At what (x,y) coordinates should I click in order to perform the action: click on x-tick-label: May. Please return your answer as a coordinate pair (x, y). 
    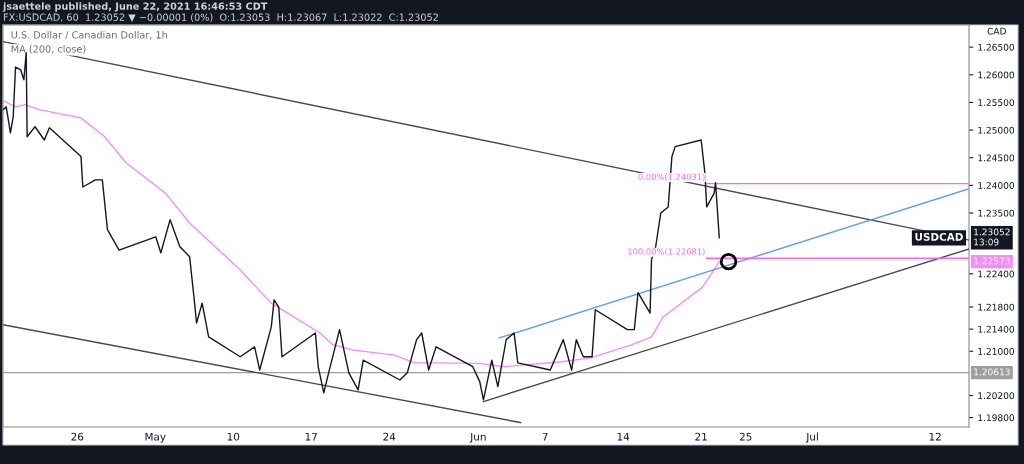
    Looking at the image, I should click on (155, 437).